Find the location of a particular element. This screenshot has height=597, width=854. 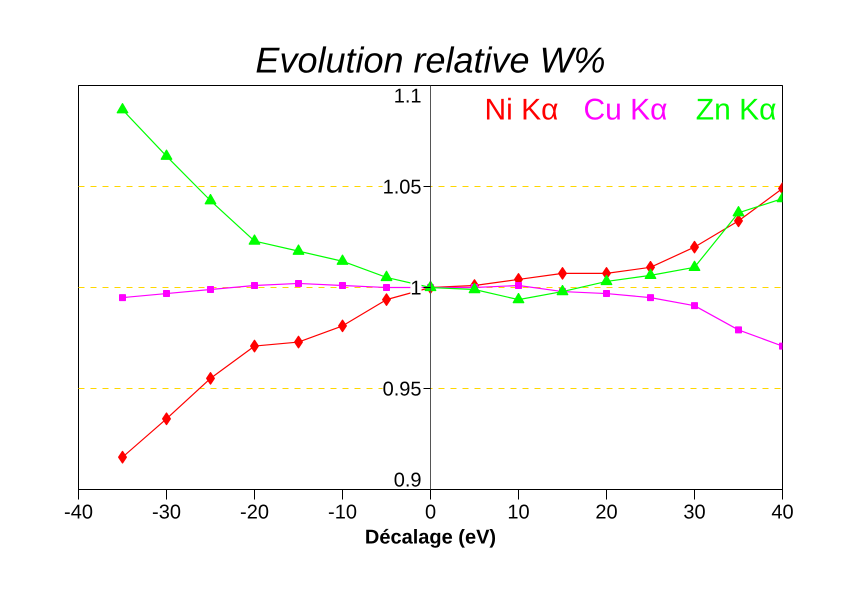

y-tick-label: 1.1 is located at coordinates (408, 97).